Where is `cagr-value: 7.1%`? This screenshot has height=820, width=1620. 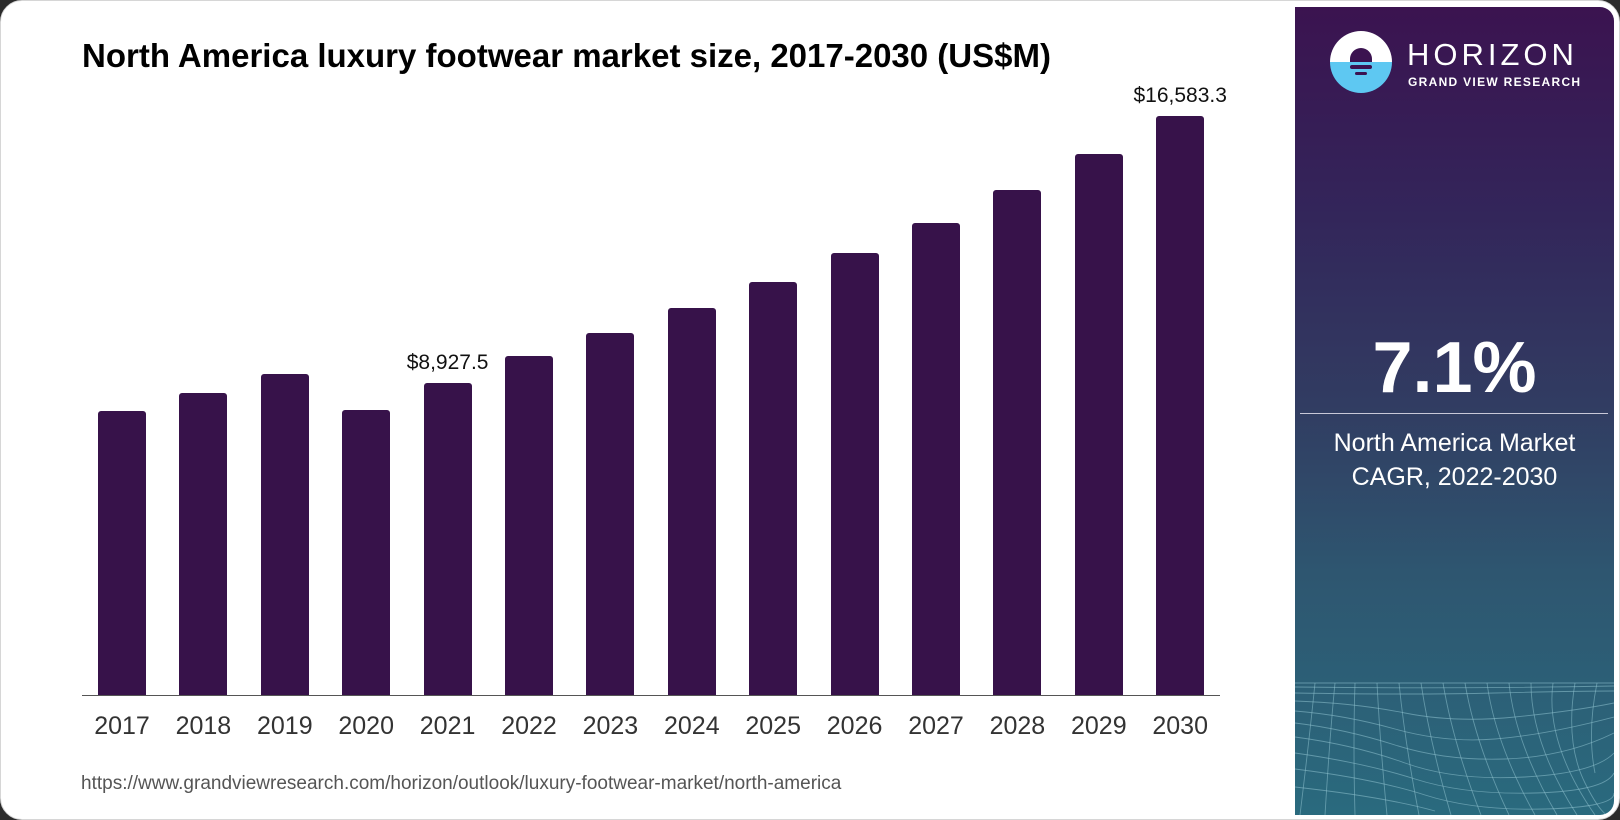 cagr-value: 7.1% is located at coordinates (1454, 368).